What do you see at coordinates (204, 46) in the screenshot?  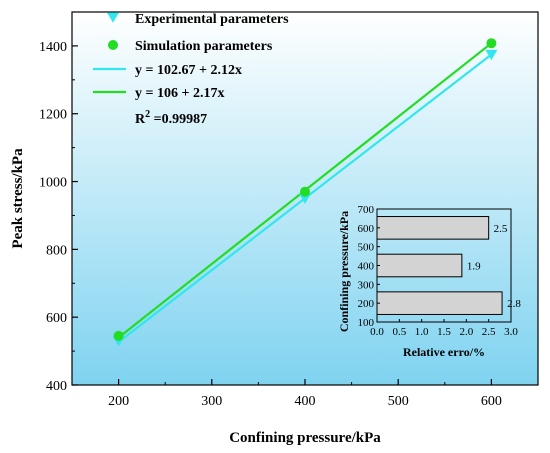 I see `legend-label: Simulation parameters` at bounding box center [204, 46].